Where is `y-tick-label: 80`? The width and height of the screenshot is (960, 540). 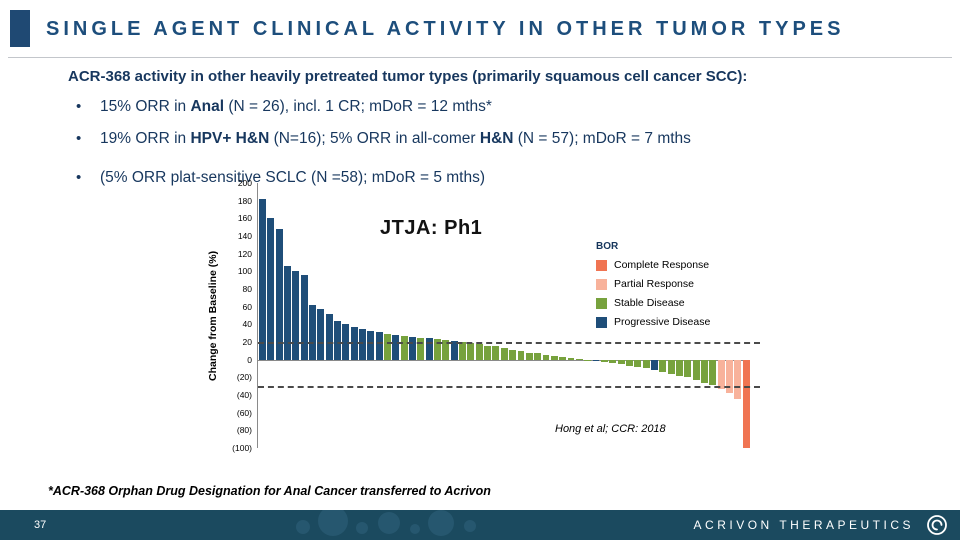
y-tick-label: 80 is located at coordinates (247, 289).